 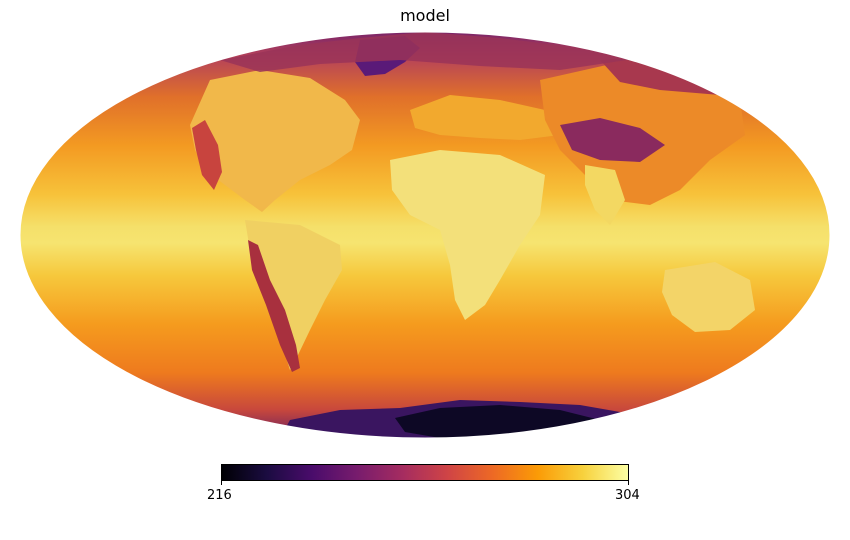 What do you see at coordinates (219, 495) in the screenshot?
I see `colorbar-min-label: 216` at bounding box center [219, 495].